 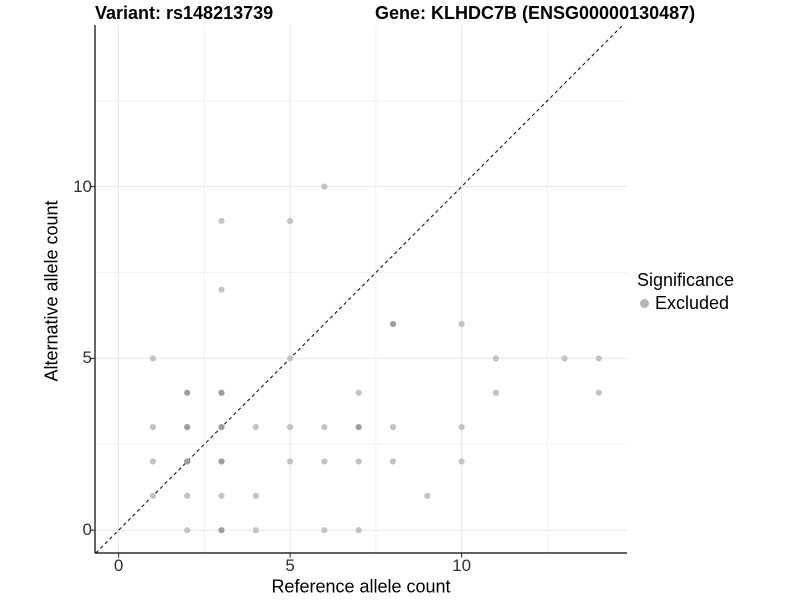 What do you see at coordinates (290, 565) in the screenshot?
I see `x-tick-label: 5` at bounding box center [290, 565].